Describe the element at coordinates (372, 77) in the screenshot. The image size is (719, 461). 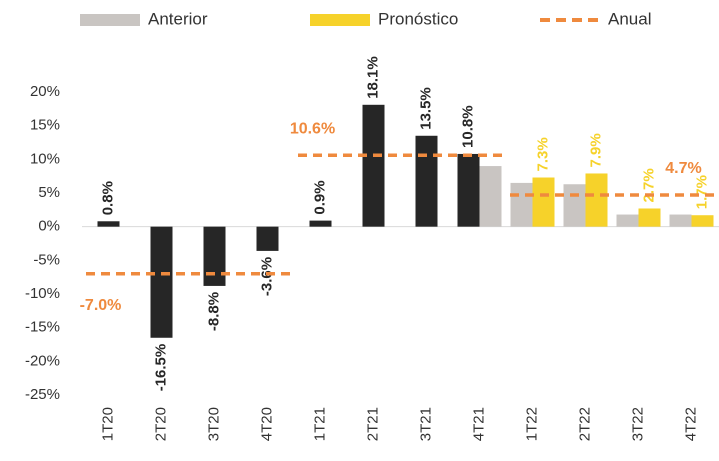
I see `value-label: 18.1%` at that location.